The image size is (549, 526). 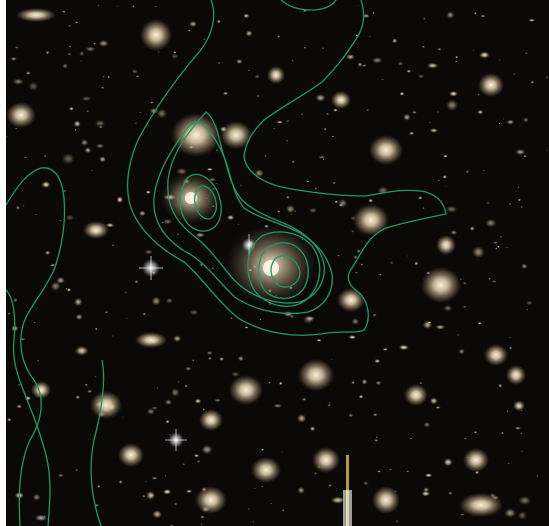 I want to click on contour-peak-west-inner, so click(x=205, y=202).